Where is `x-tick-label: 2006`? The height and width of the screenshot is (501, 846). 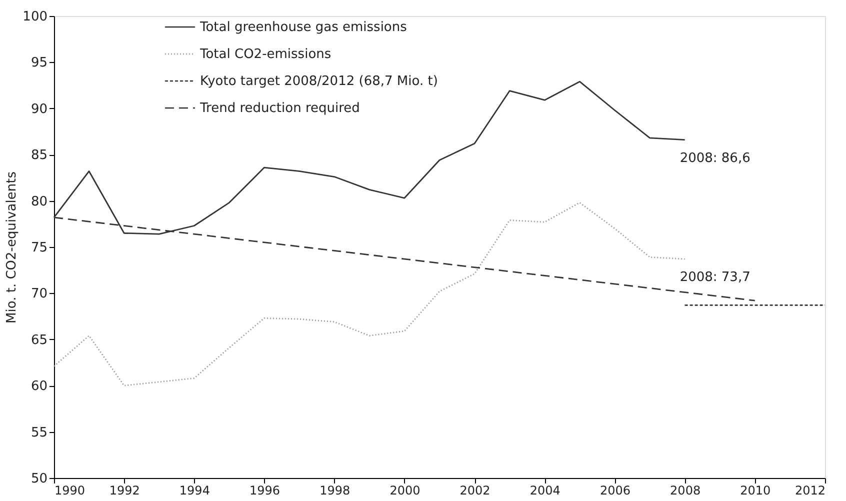
x-tick-label: 2006 is located at coordinates (615, 491).